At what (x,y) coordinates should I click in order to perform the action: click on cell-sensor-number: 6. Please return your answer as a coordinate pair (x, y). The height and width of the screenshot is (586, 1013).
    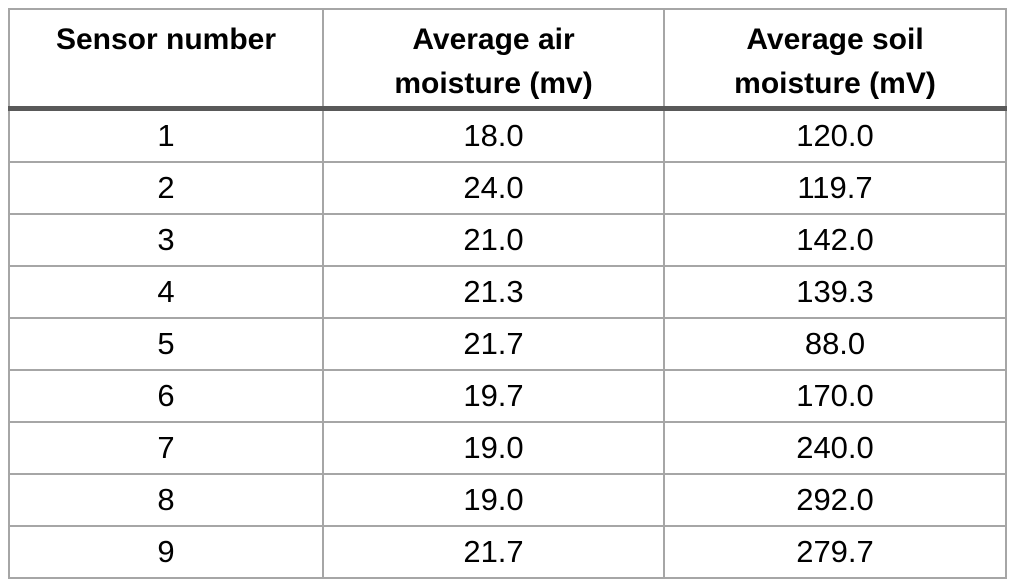
    Looking at the image, I should click on (166, 396).